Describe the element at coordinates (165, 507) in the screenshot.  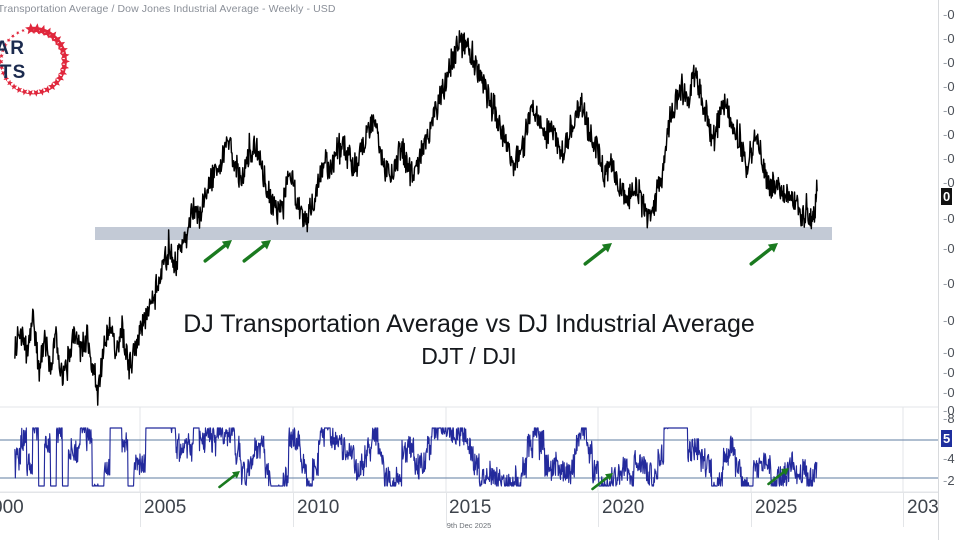
I see `x-axis-tick: 2005` at that location.